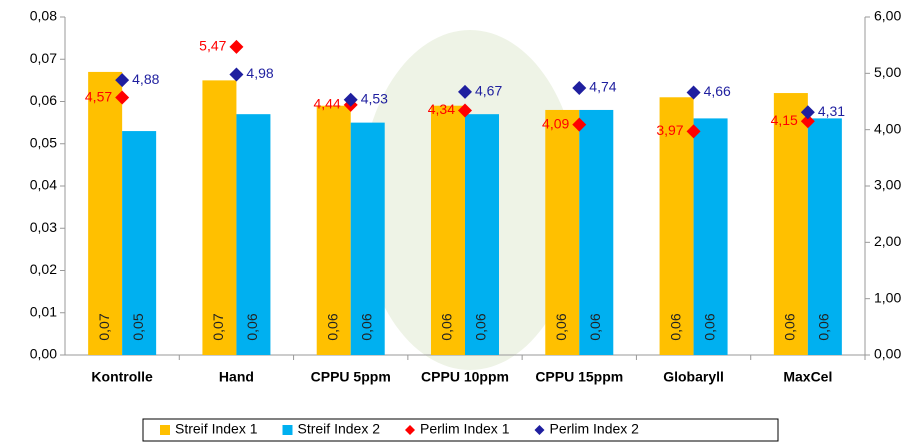  Describe the element at coordinates (594, 429) in the screenshot. I see `legend-label: Perlim Index 2` at that location.